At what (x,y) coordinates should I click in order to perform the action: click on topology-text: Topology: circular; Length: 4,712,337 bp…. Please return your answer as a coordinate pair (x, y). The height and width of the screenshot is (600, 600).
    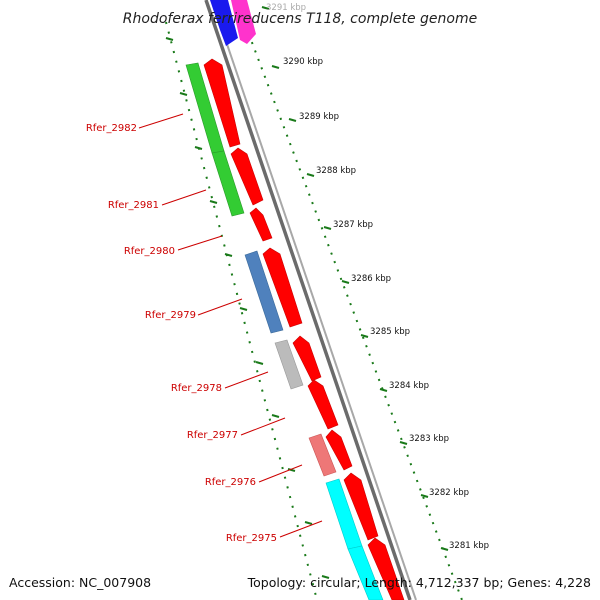
    Looking at the image, I should click on (419, 582).